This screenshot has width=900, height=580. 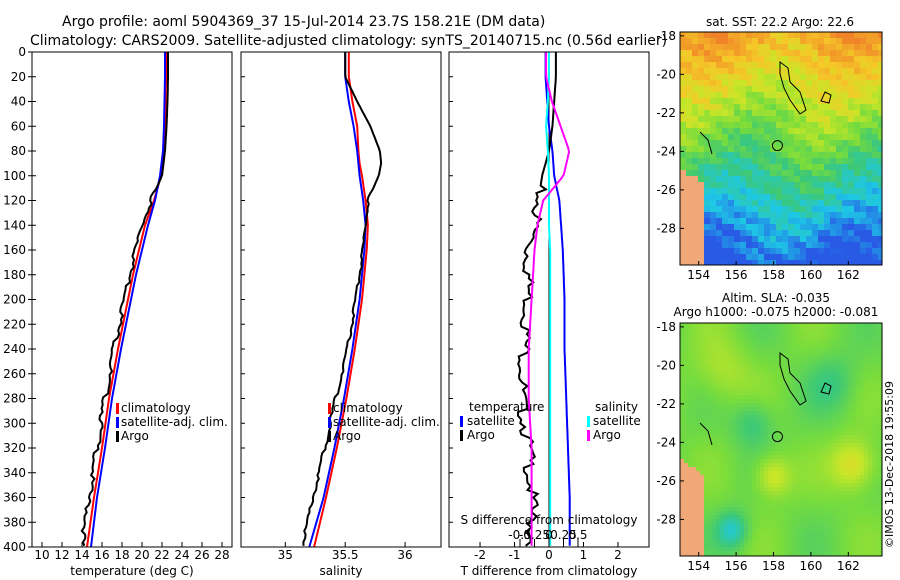 What do you see at coordinates (773, 275) in the screenshot?
I see `map-lon-tick-label: 158` at bounding box center [773, 275].